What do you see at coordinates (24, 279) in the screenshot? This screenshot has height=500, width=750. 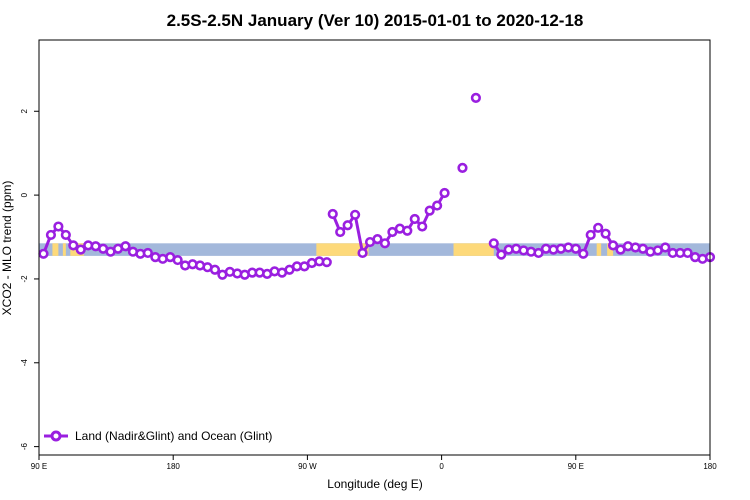 I see `y-tick-label: -2` at bounding box center [24, 279].